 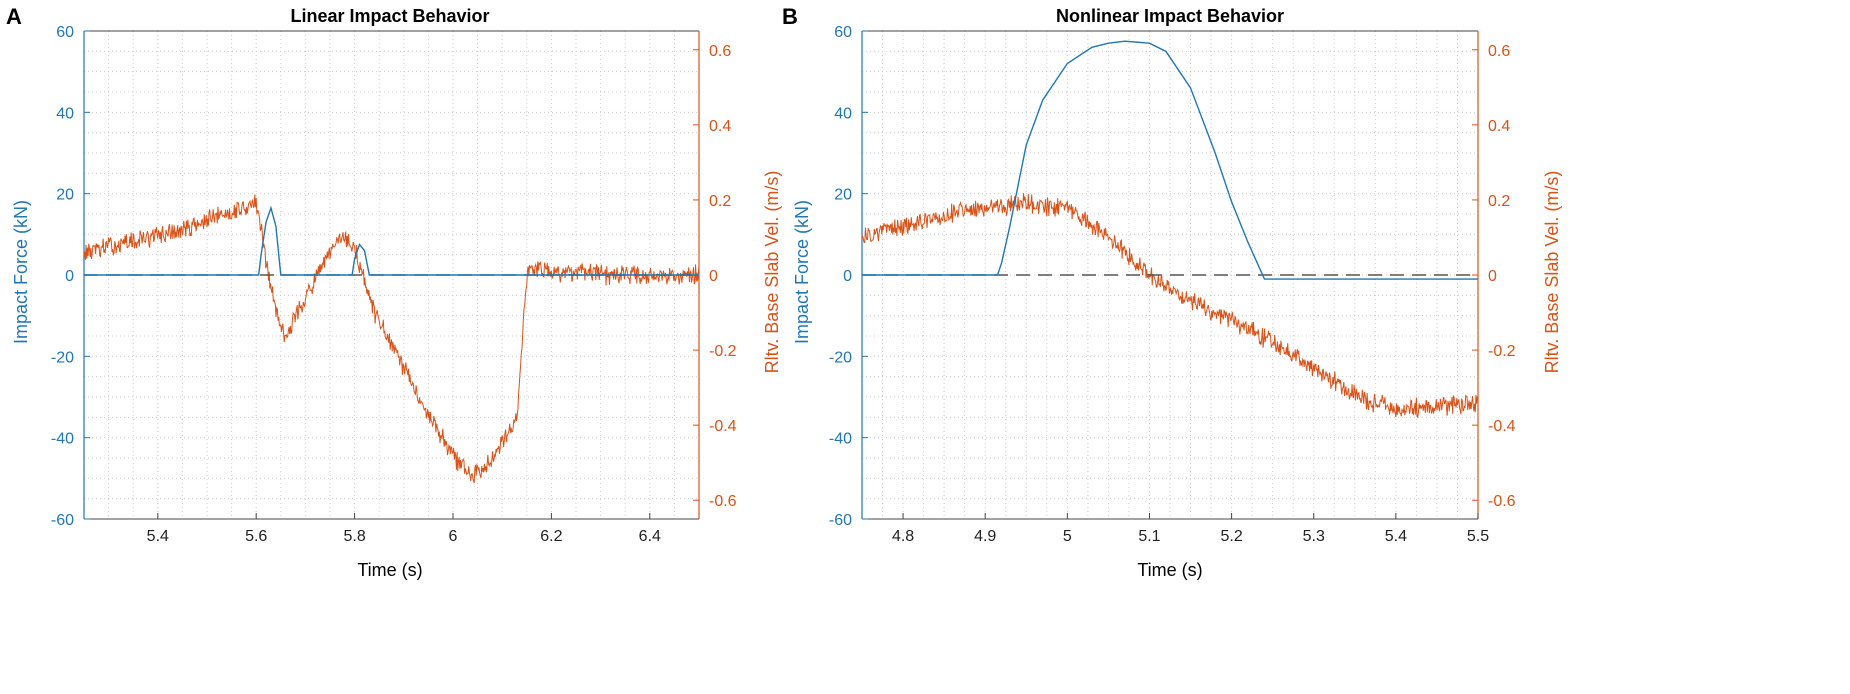 I want to click on panel-a-ytick-left-label: -60, so click(x=62, y=520).